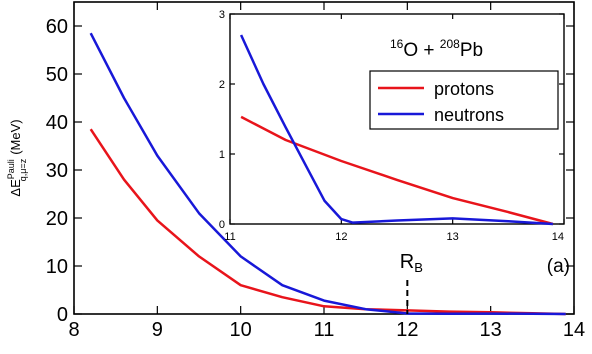 The height and width of the screenshot is (354, 592). I want to click on main-xtick-label: 13, so click(491, 330).